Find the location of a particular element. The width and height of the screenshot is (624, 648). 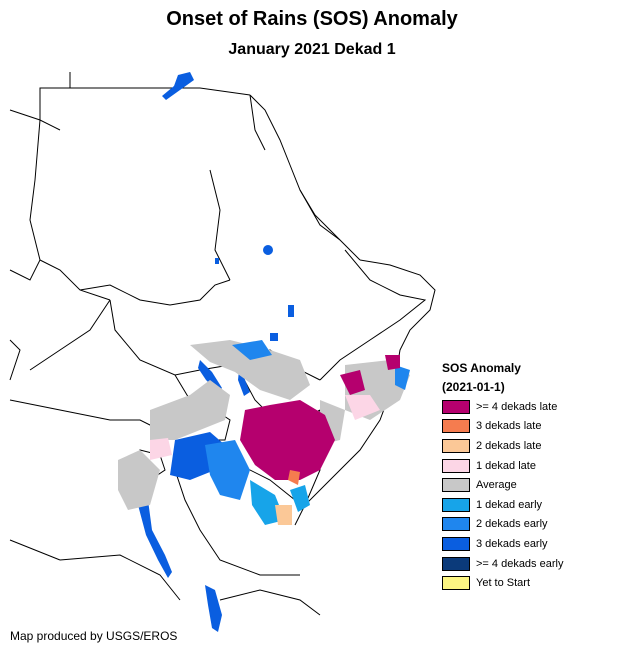

legend-item: 3 dekads early is located at coordinates (532, 544).